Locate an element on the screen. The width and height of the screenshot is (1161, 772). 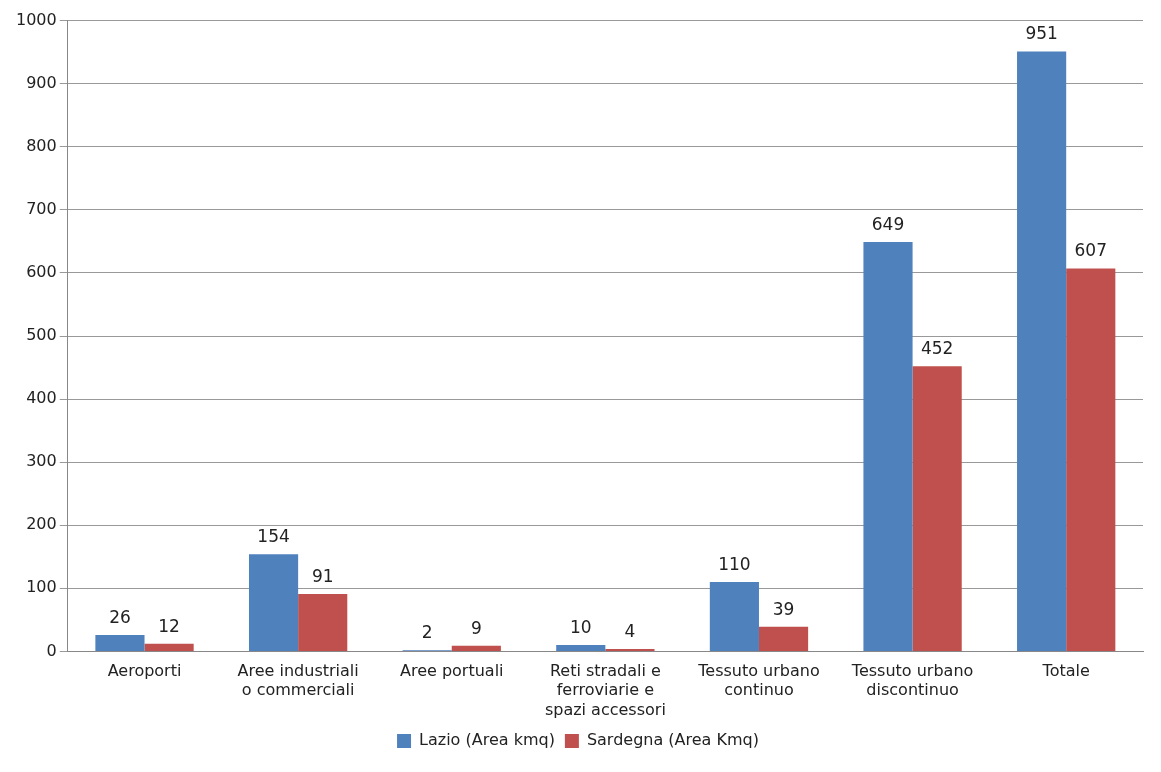
x-tick-label: Tessuto urbano discontinuo is located at coordinates (912, 680).